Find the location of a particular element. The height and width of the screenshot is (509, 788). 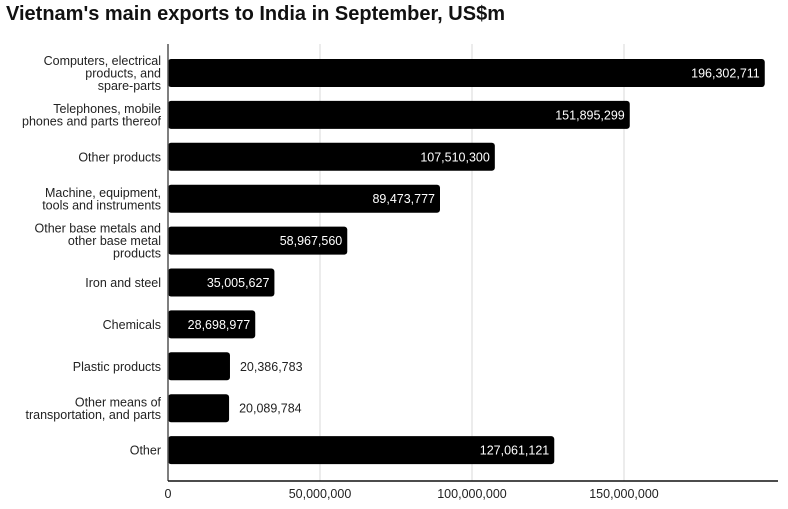

category-label: Other products is located at coordinates (119, 157).